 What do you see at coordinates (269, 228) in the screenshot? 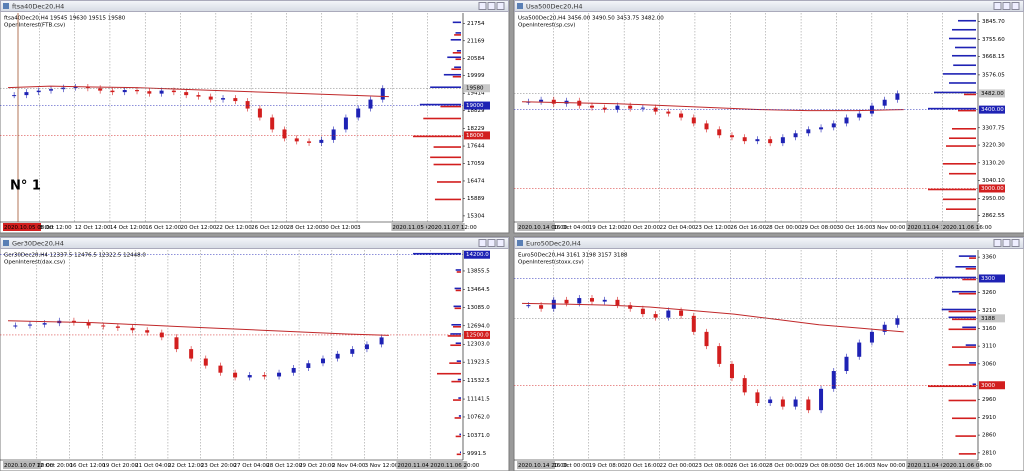
I see `time-label: 26 Oct 12:00` at bounding box center [269, 228].